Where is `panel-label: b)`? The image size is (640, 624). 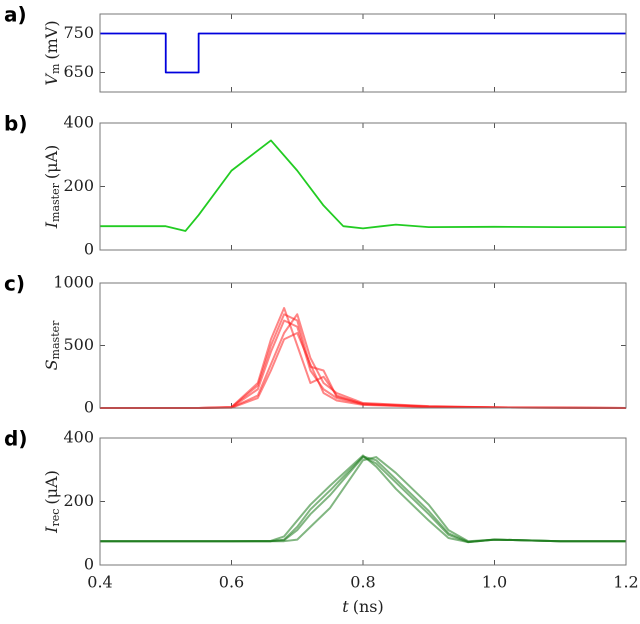
panel-label: b) is located at coordinates (15, 124).